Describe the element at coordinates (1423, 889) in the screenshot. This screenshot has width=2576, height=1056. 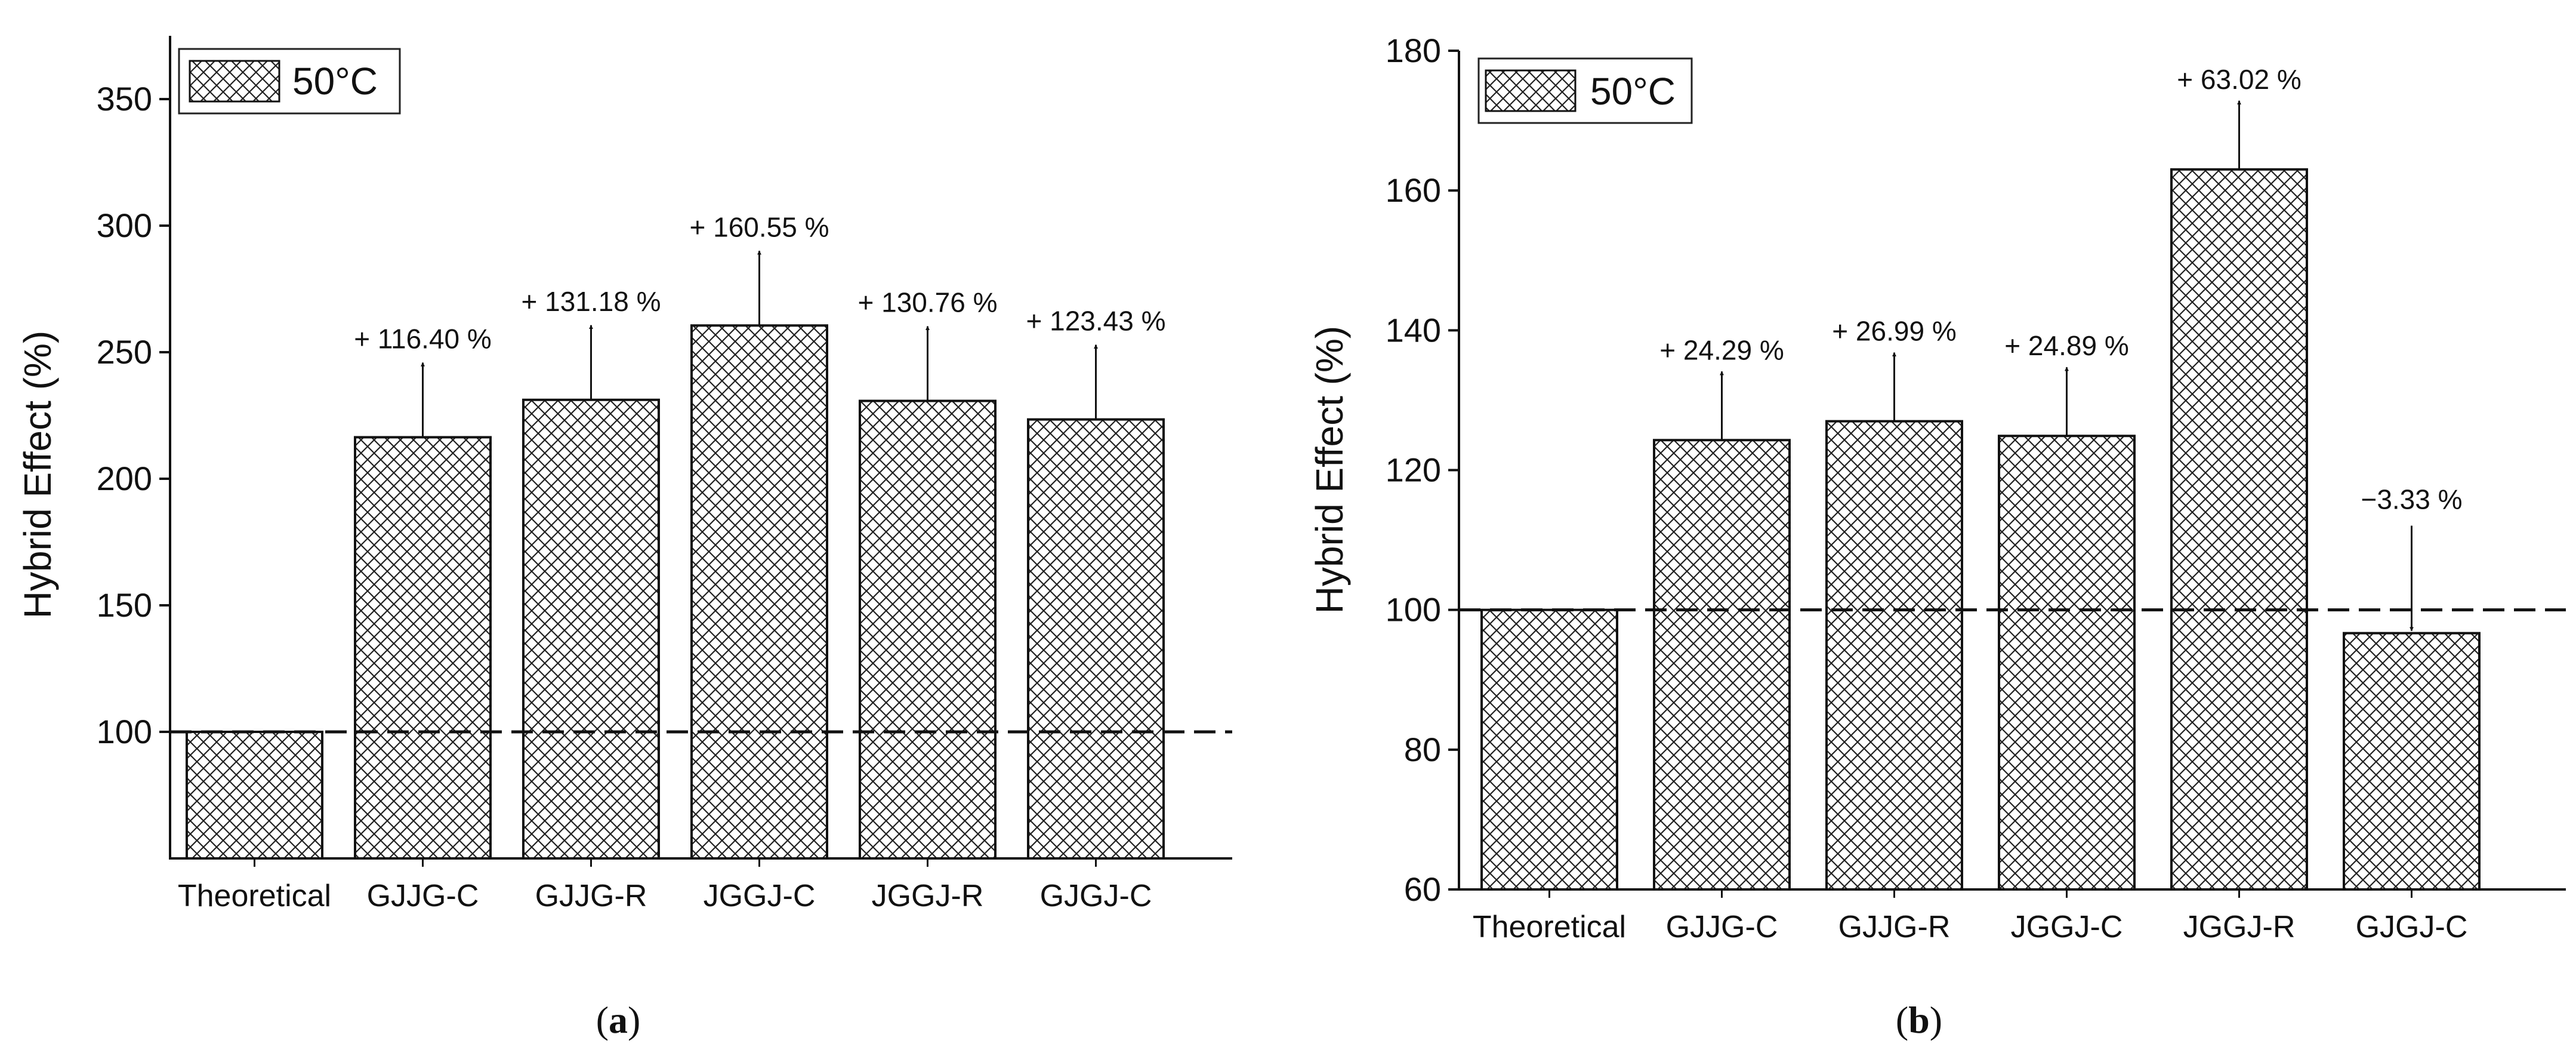
I see `y-tick-label: 60` at that location.